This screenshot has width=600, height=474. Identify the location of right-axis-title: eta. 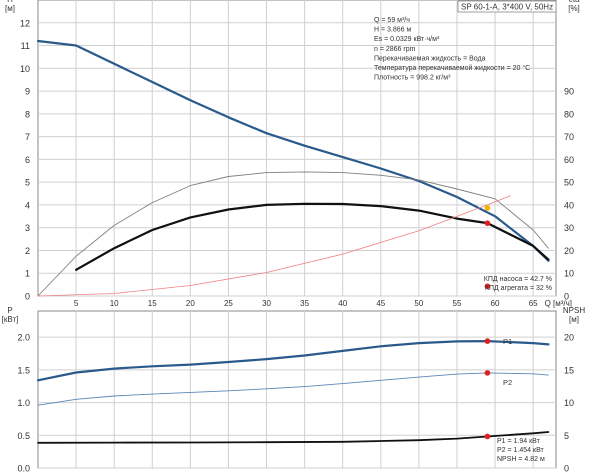
(574, 2).